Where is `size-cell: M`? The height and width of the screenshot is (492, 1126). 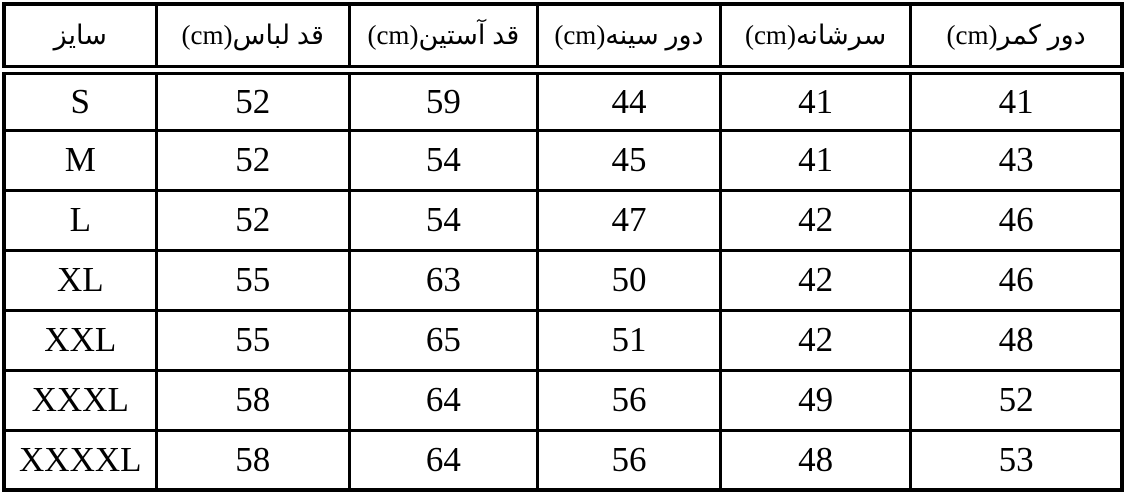
size-cell: M is located at coordinates (80, 160).